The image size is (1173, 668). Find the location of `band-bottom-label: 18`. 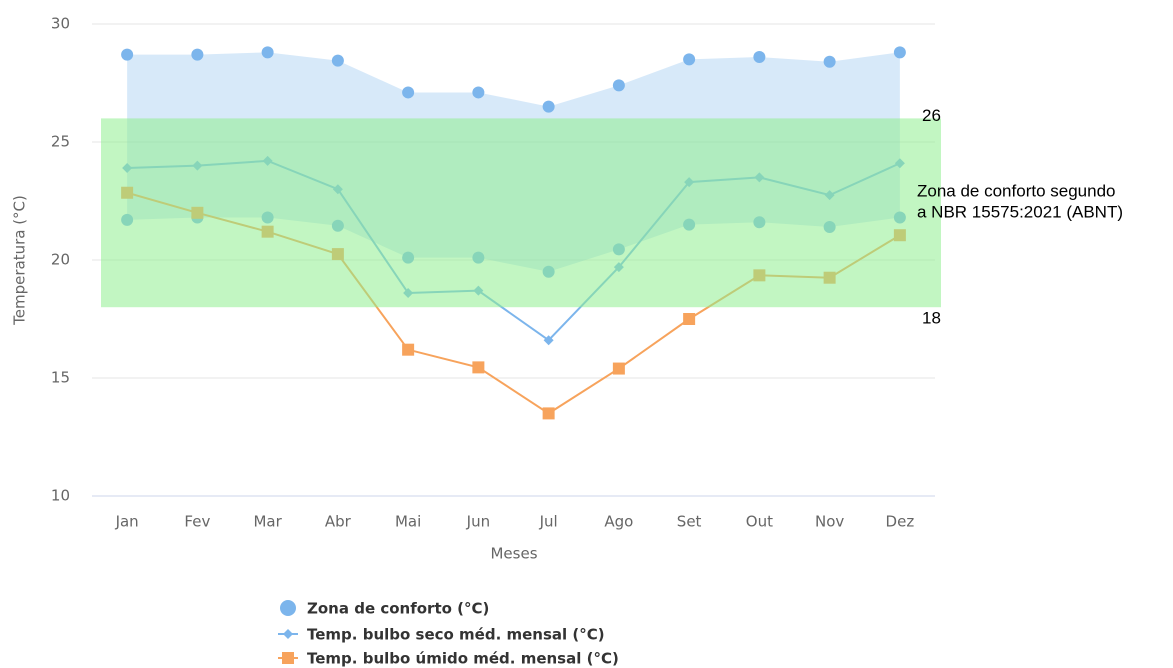

band-bottom-label: 18 is located at coordinates (931, 318).